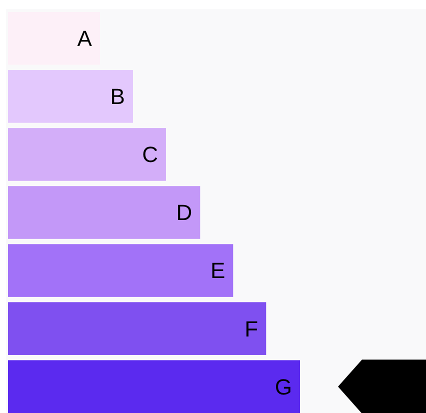 The width and height of the screenshot is (426, 413). I want to click on y-tick-label: D, so click(184, 213).